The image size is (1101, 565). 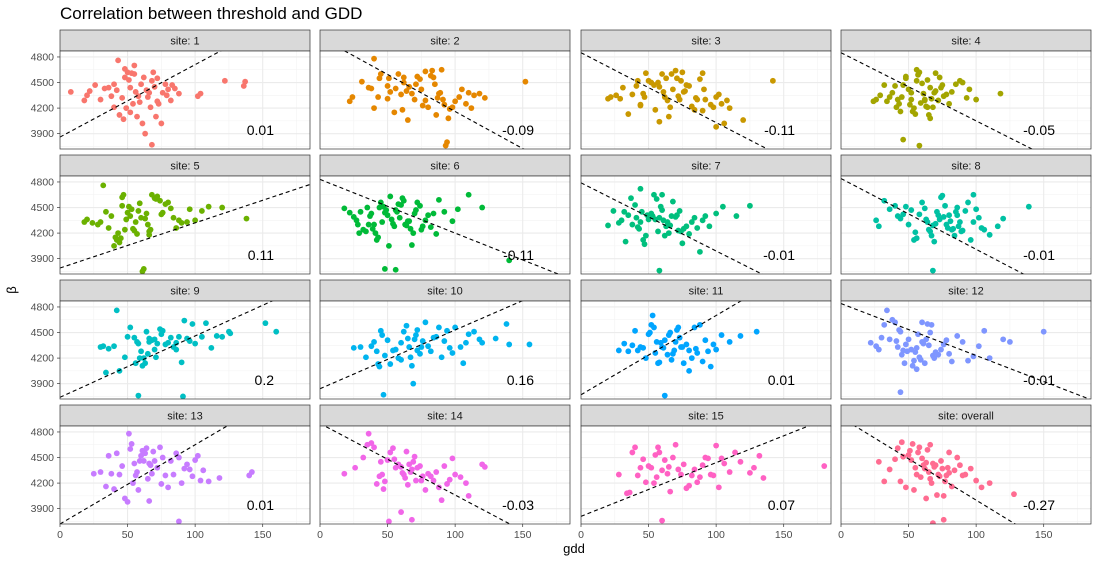 What do you see at coordinates (11, 289) in the screenshot?
I see `y-axis-title: β` at bounding box center [11, 289].